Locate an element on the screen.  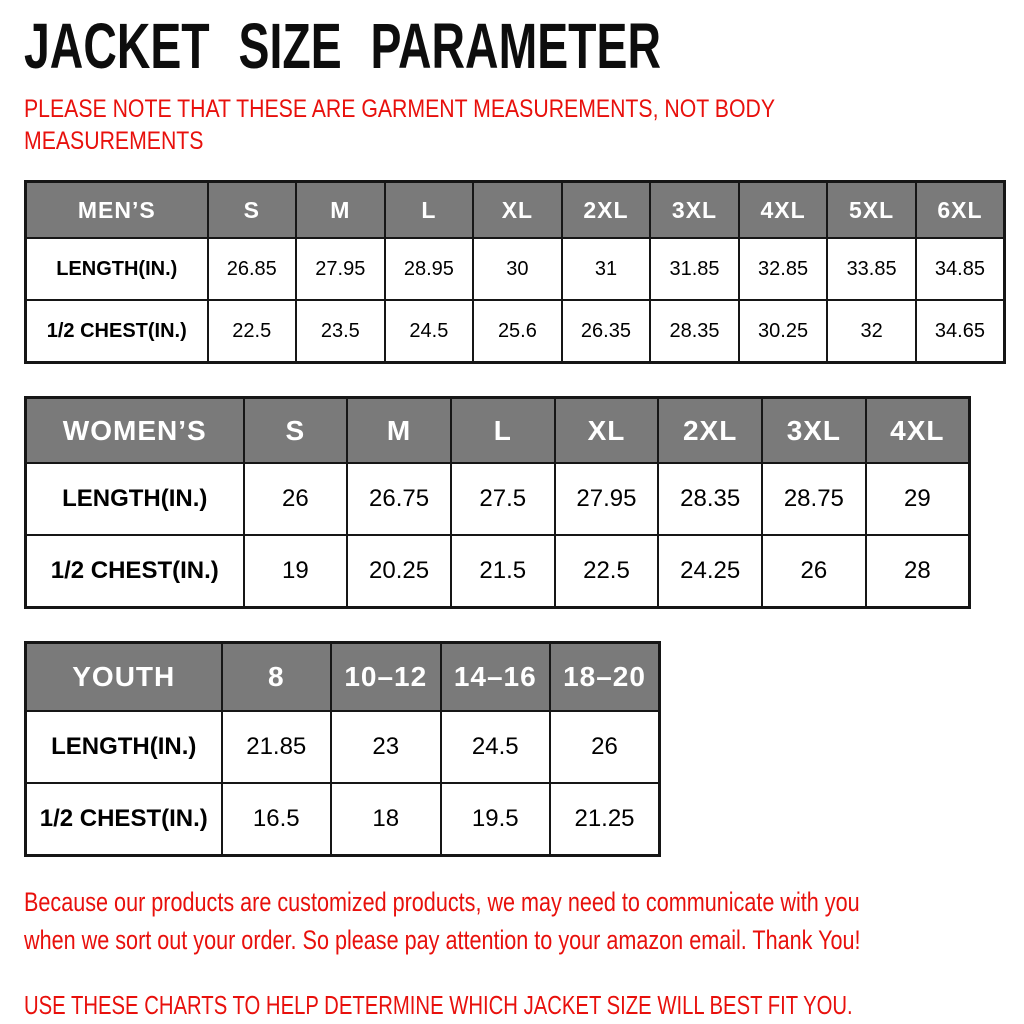
note-line-2: MEASUREMENTS is located at coordinates (114, 141).